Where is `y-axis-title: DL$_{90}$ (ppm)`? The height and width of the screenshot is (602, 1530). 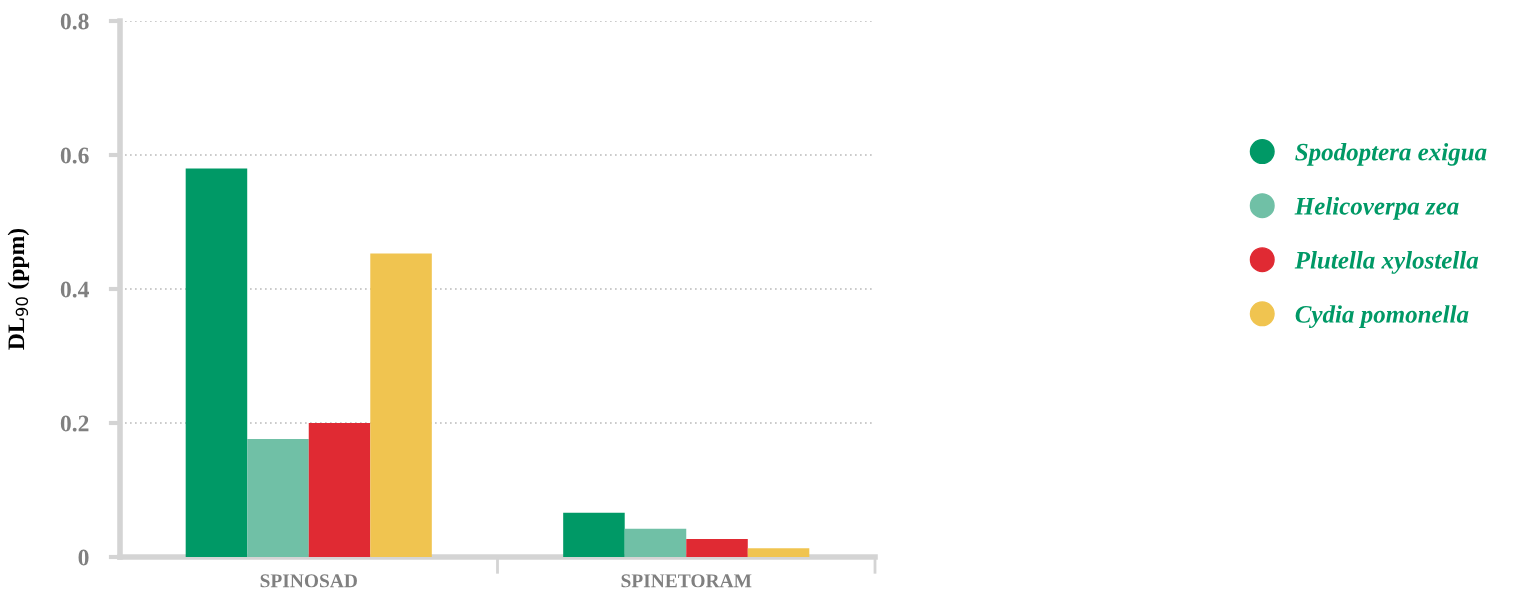 y-axis-title: DL$_{90}$ (ppm) is located at coordinates (18, 289).